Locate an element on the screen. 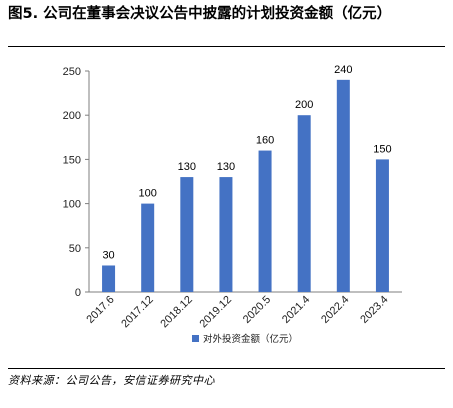 Image resolution: width=453 pixels, height=408 pixels. x-tick-label: 2018.12 is located at coordinates (176, 312).